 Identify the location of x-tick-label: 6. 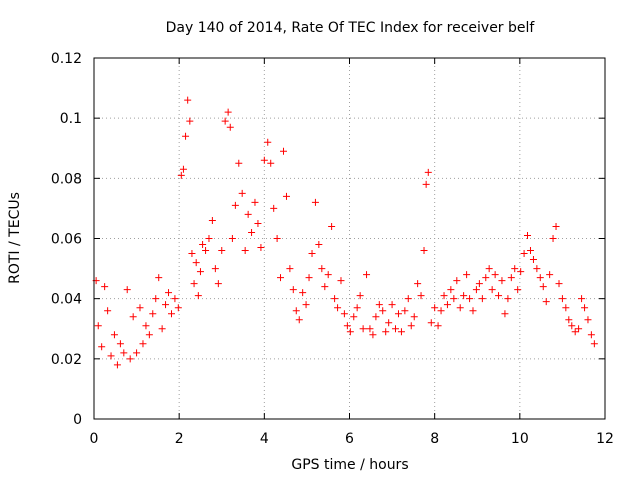
(349, 439).